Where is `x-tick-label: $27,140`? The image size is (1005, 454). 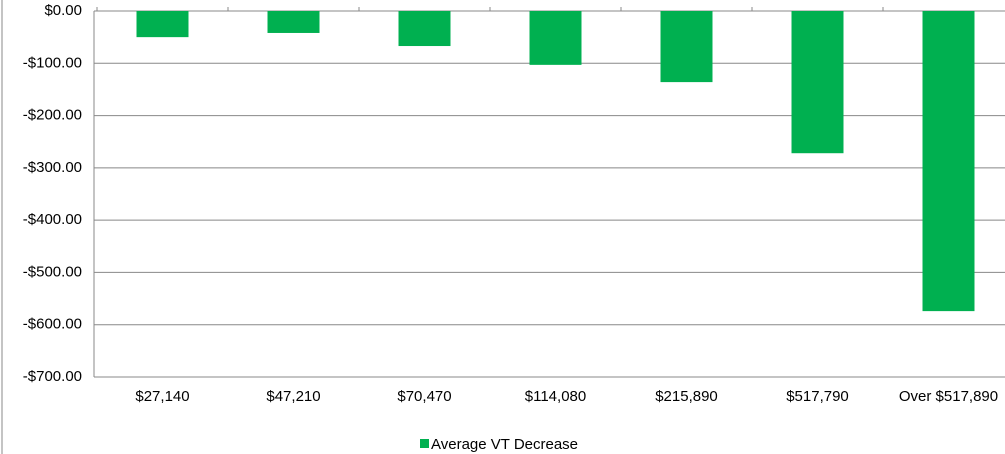 x-tick-label: $27,140 is located at coordinates (162, 396).